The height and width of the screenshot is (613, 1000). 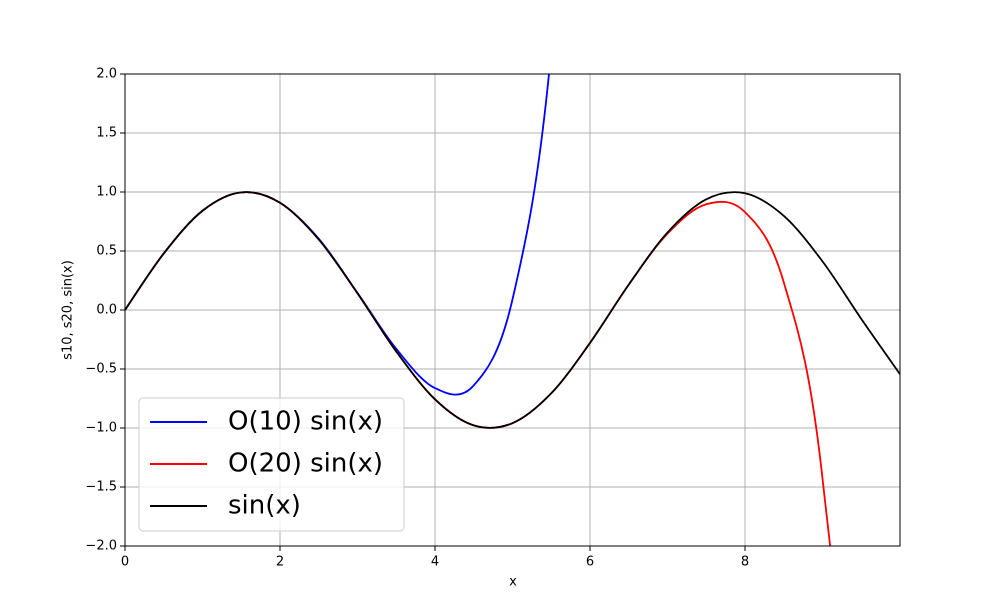 What do you see at coordinates (513, 582) in the screenshot?
I see `x-axis-label: x` at bounding box center [513, 582].